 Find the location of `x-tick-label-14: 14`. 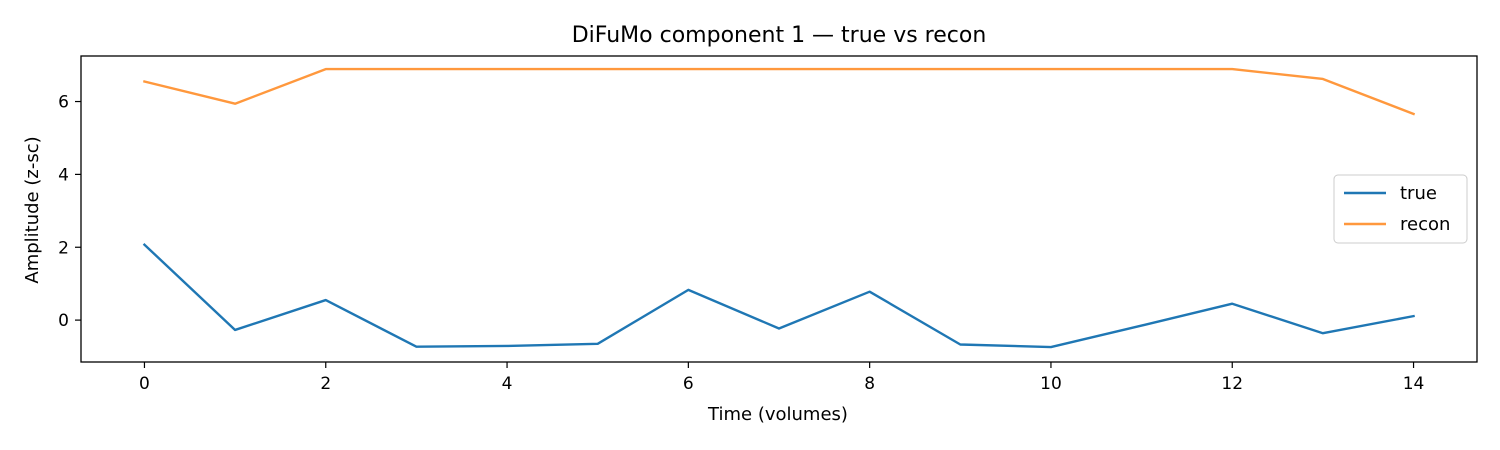

x-tick-label-14: 14 is located at coordinates (1414, 384).